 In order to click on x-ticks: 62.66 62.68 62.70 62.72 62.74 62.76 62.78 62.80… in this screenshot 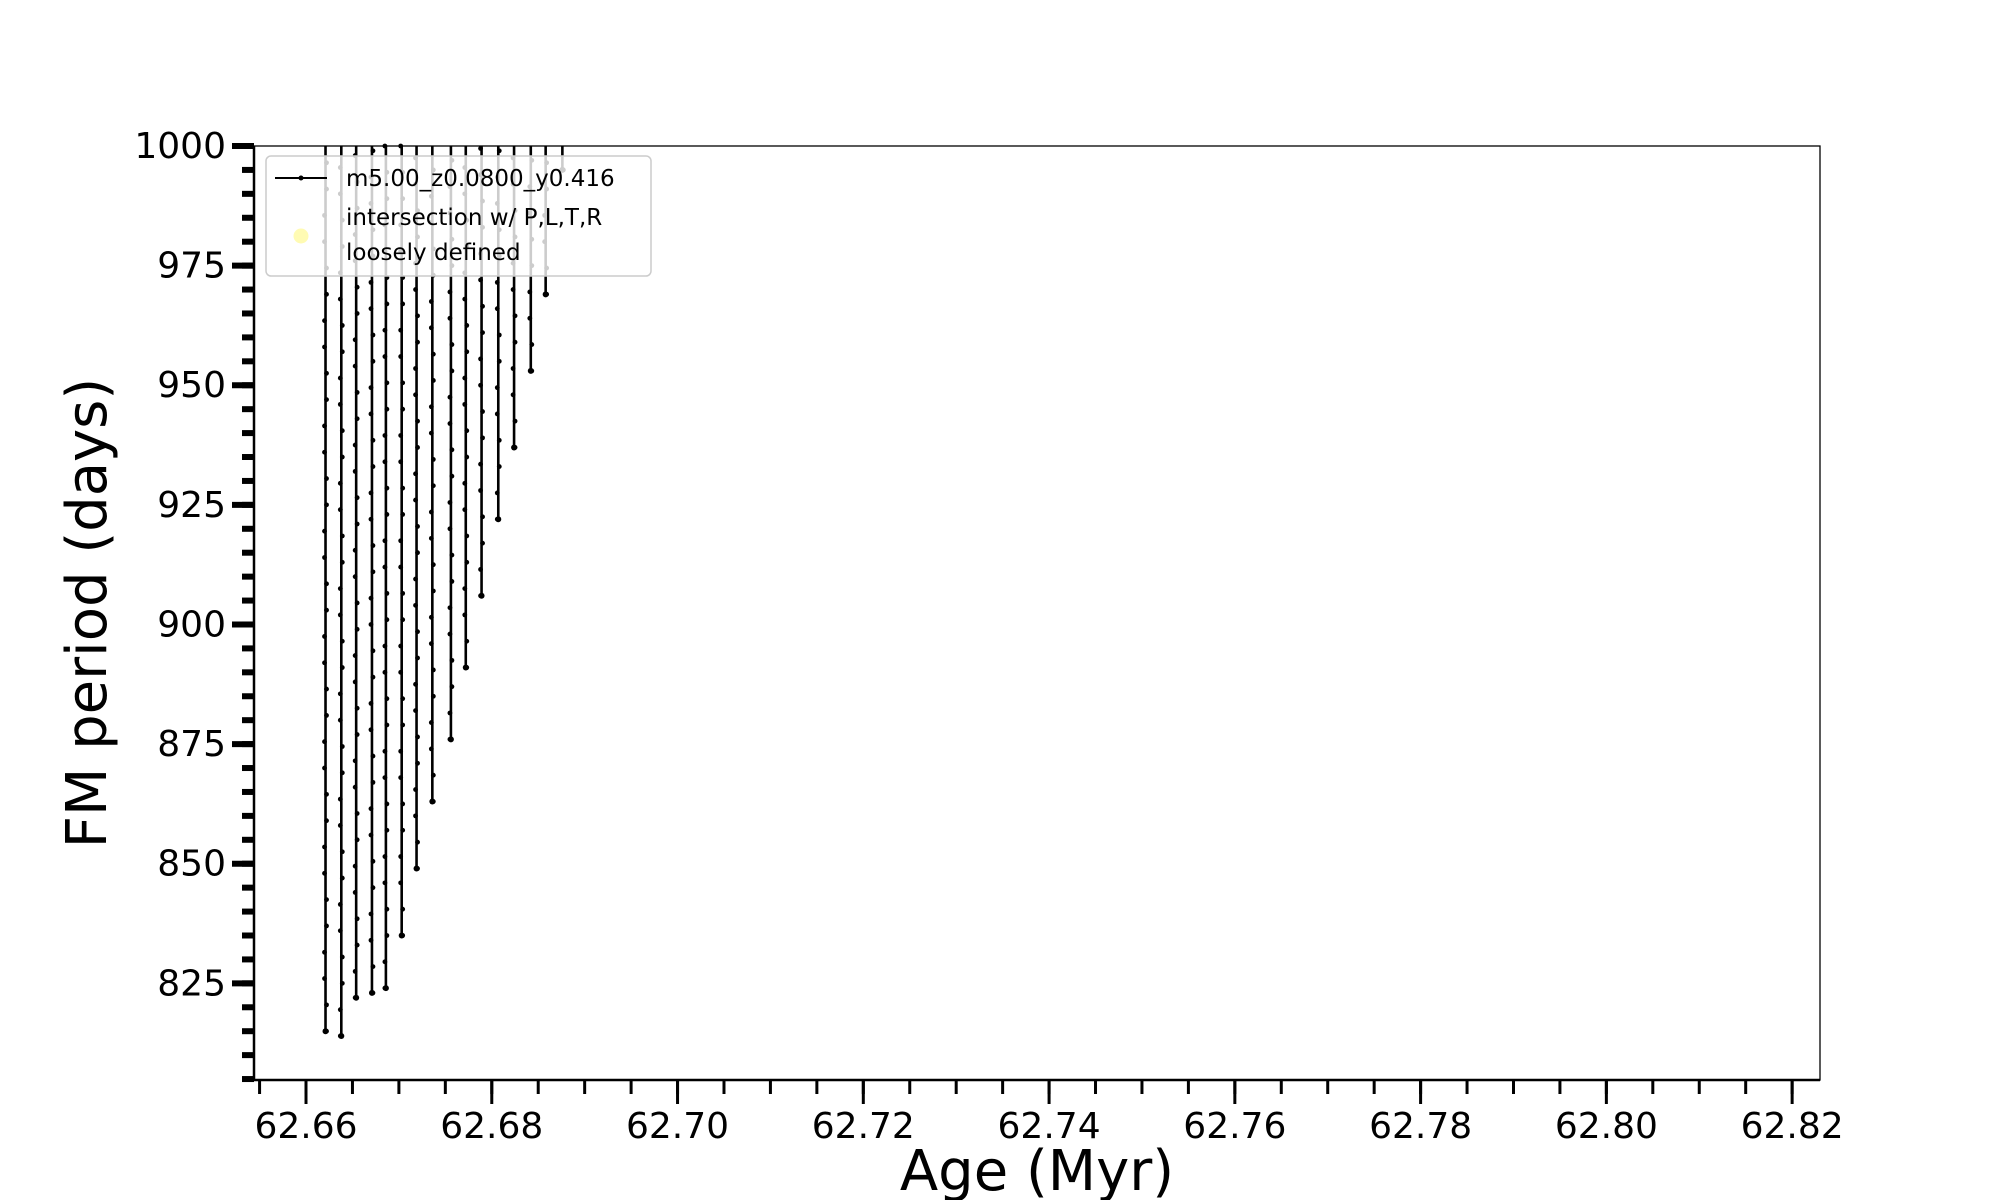, I will do `click(1049, 1113)`.